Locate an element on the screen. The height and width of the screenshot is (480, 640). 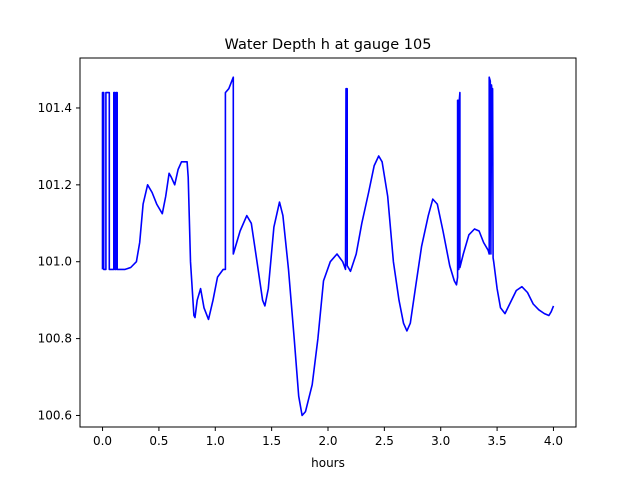
x-tick-label: 1.0 is located at coordinates (215, 441).